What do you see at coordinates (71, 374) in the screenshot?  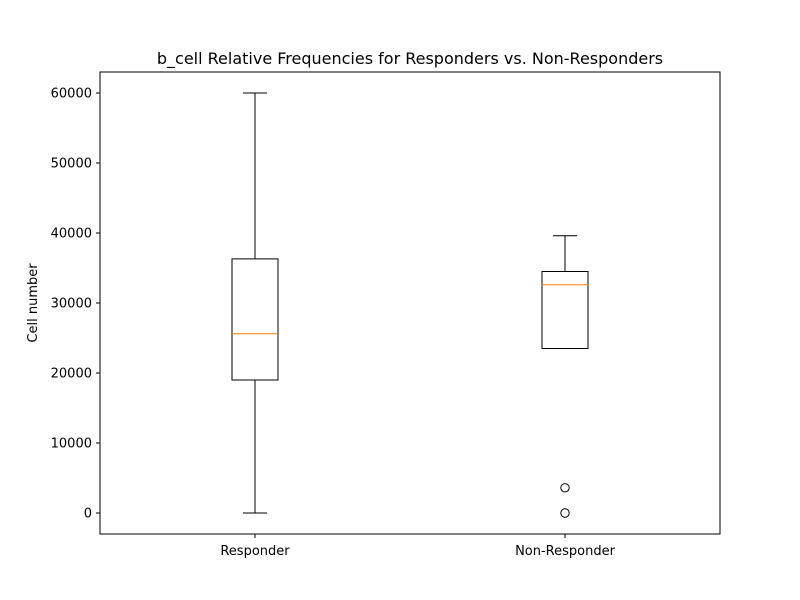 I see `y-tick-label: 20000` at bounding box center [71, 374].